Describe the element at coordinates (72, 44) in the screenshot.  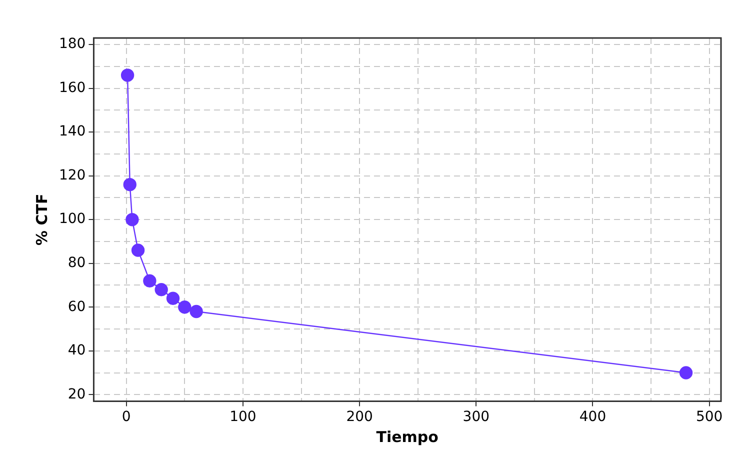
I see `y-tick-label: 180` at that location.